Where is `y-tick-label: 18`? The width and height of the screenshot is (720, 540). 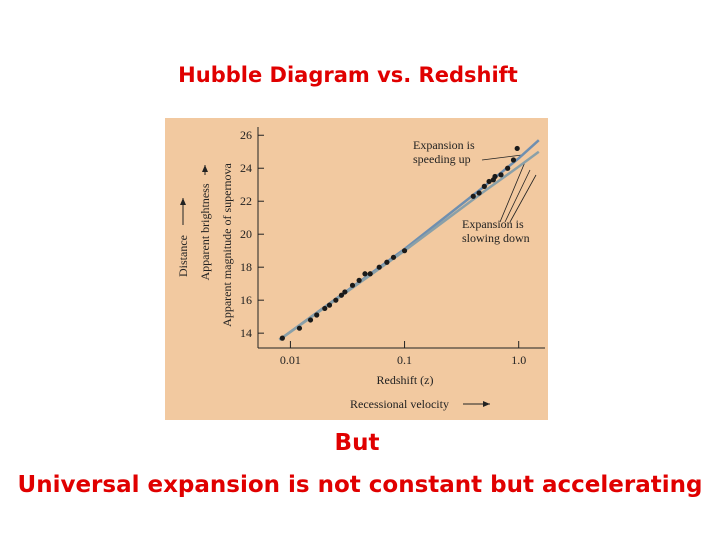
y-tick-label: 18 is located at coordinates (246, 267).